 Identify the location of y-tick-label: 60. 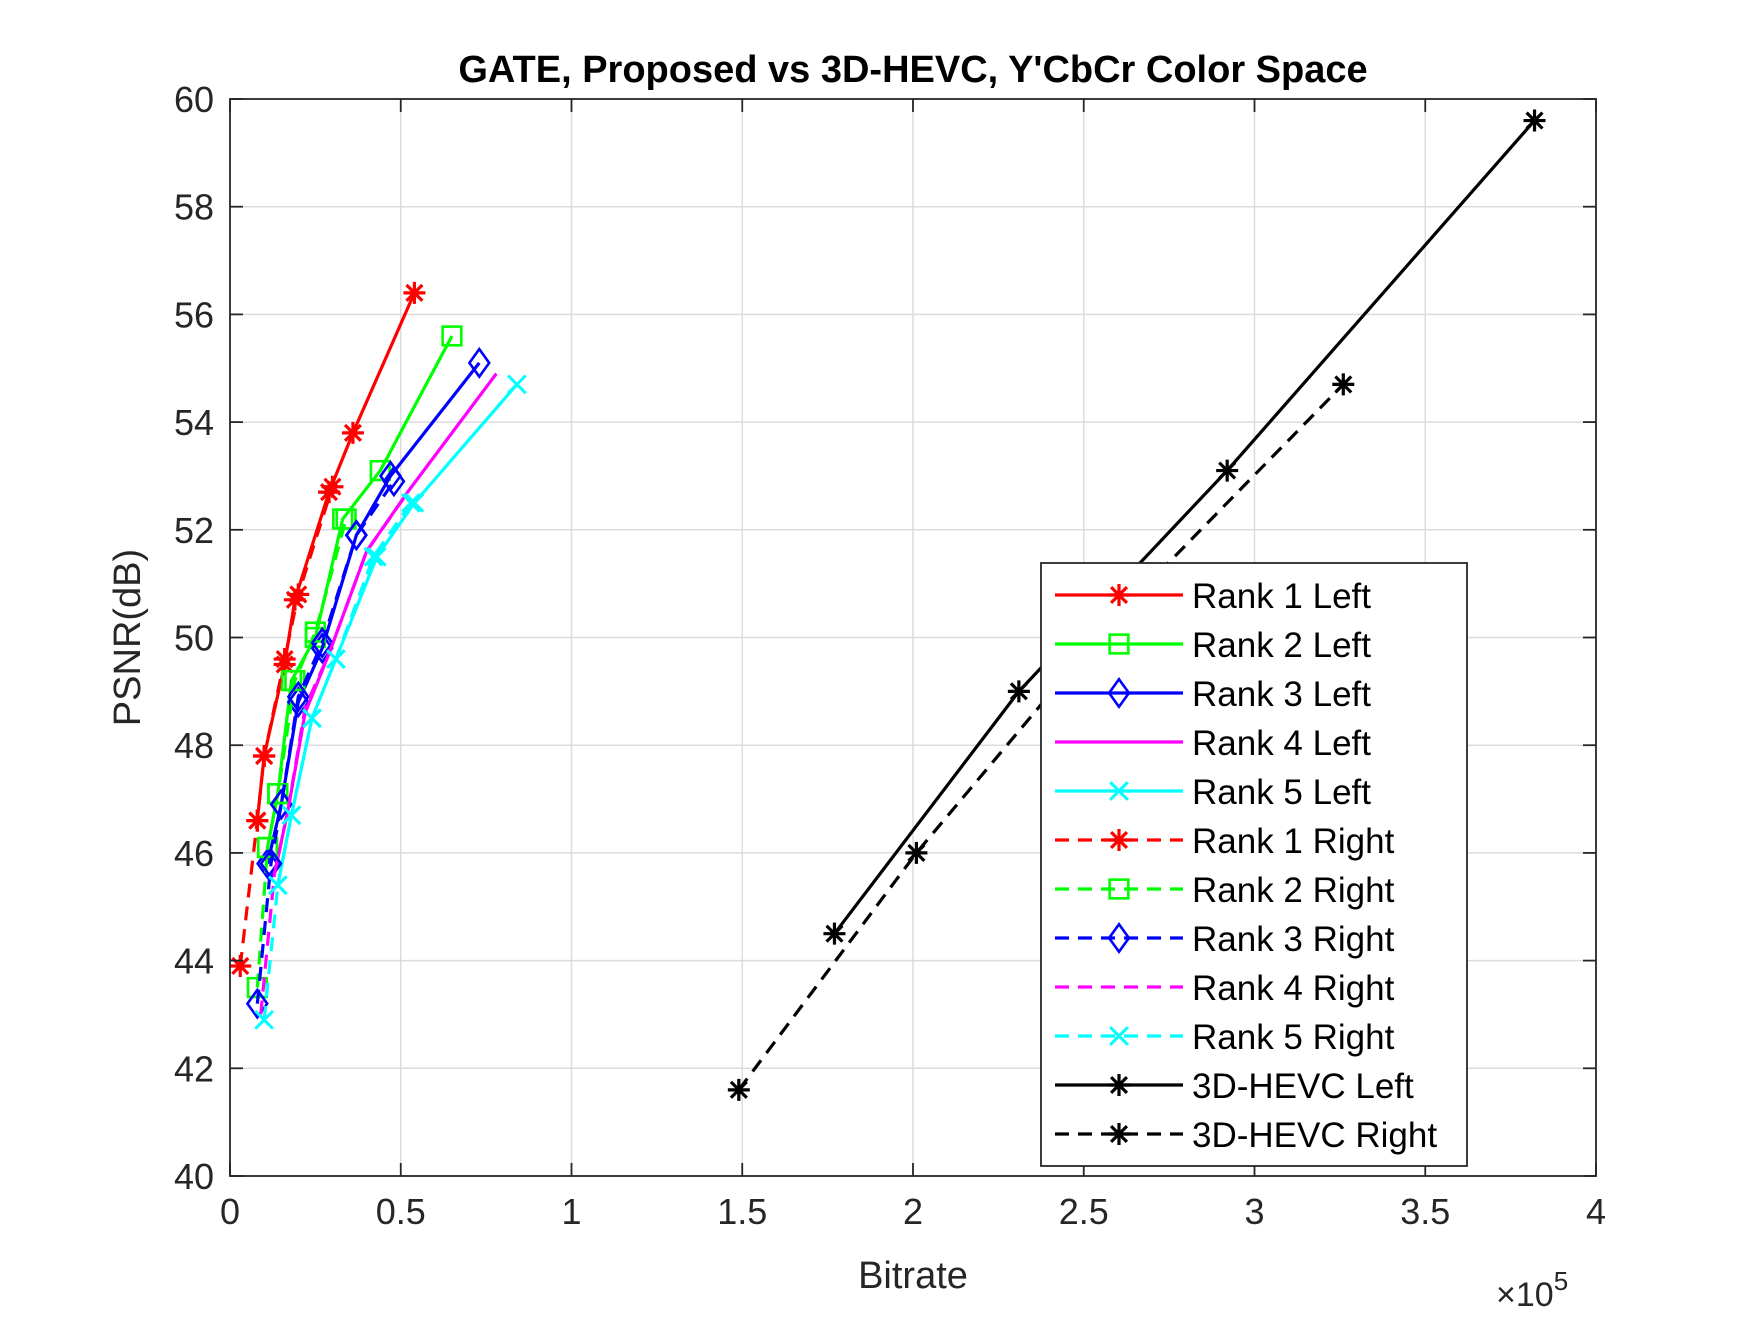
(194, 99).